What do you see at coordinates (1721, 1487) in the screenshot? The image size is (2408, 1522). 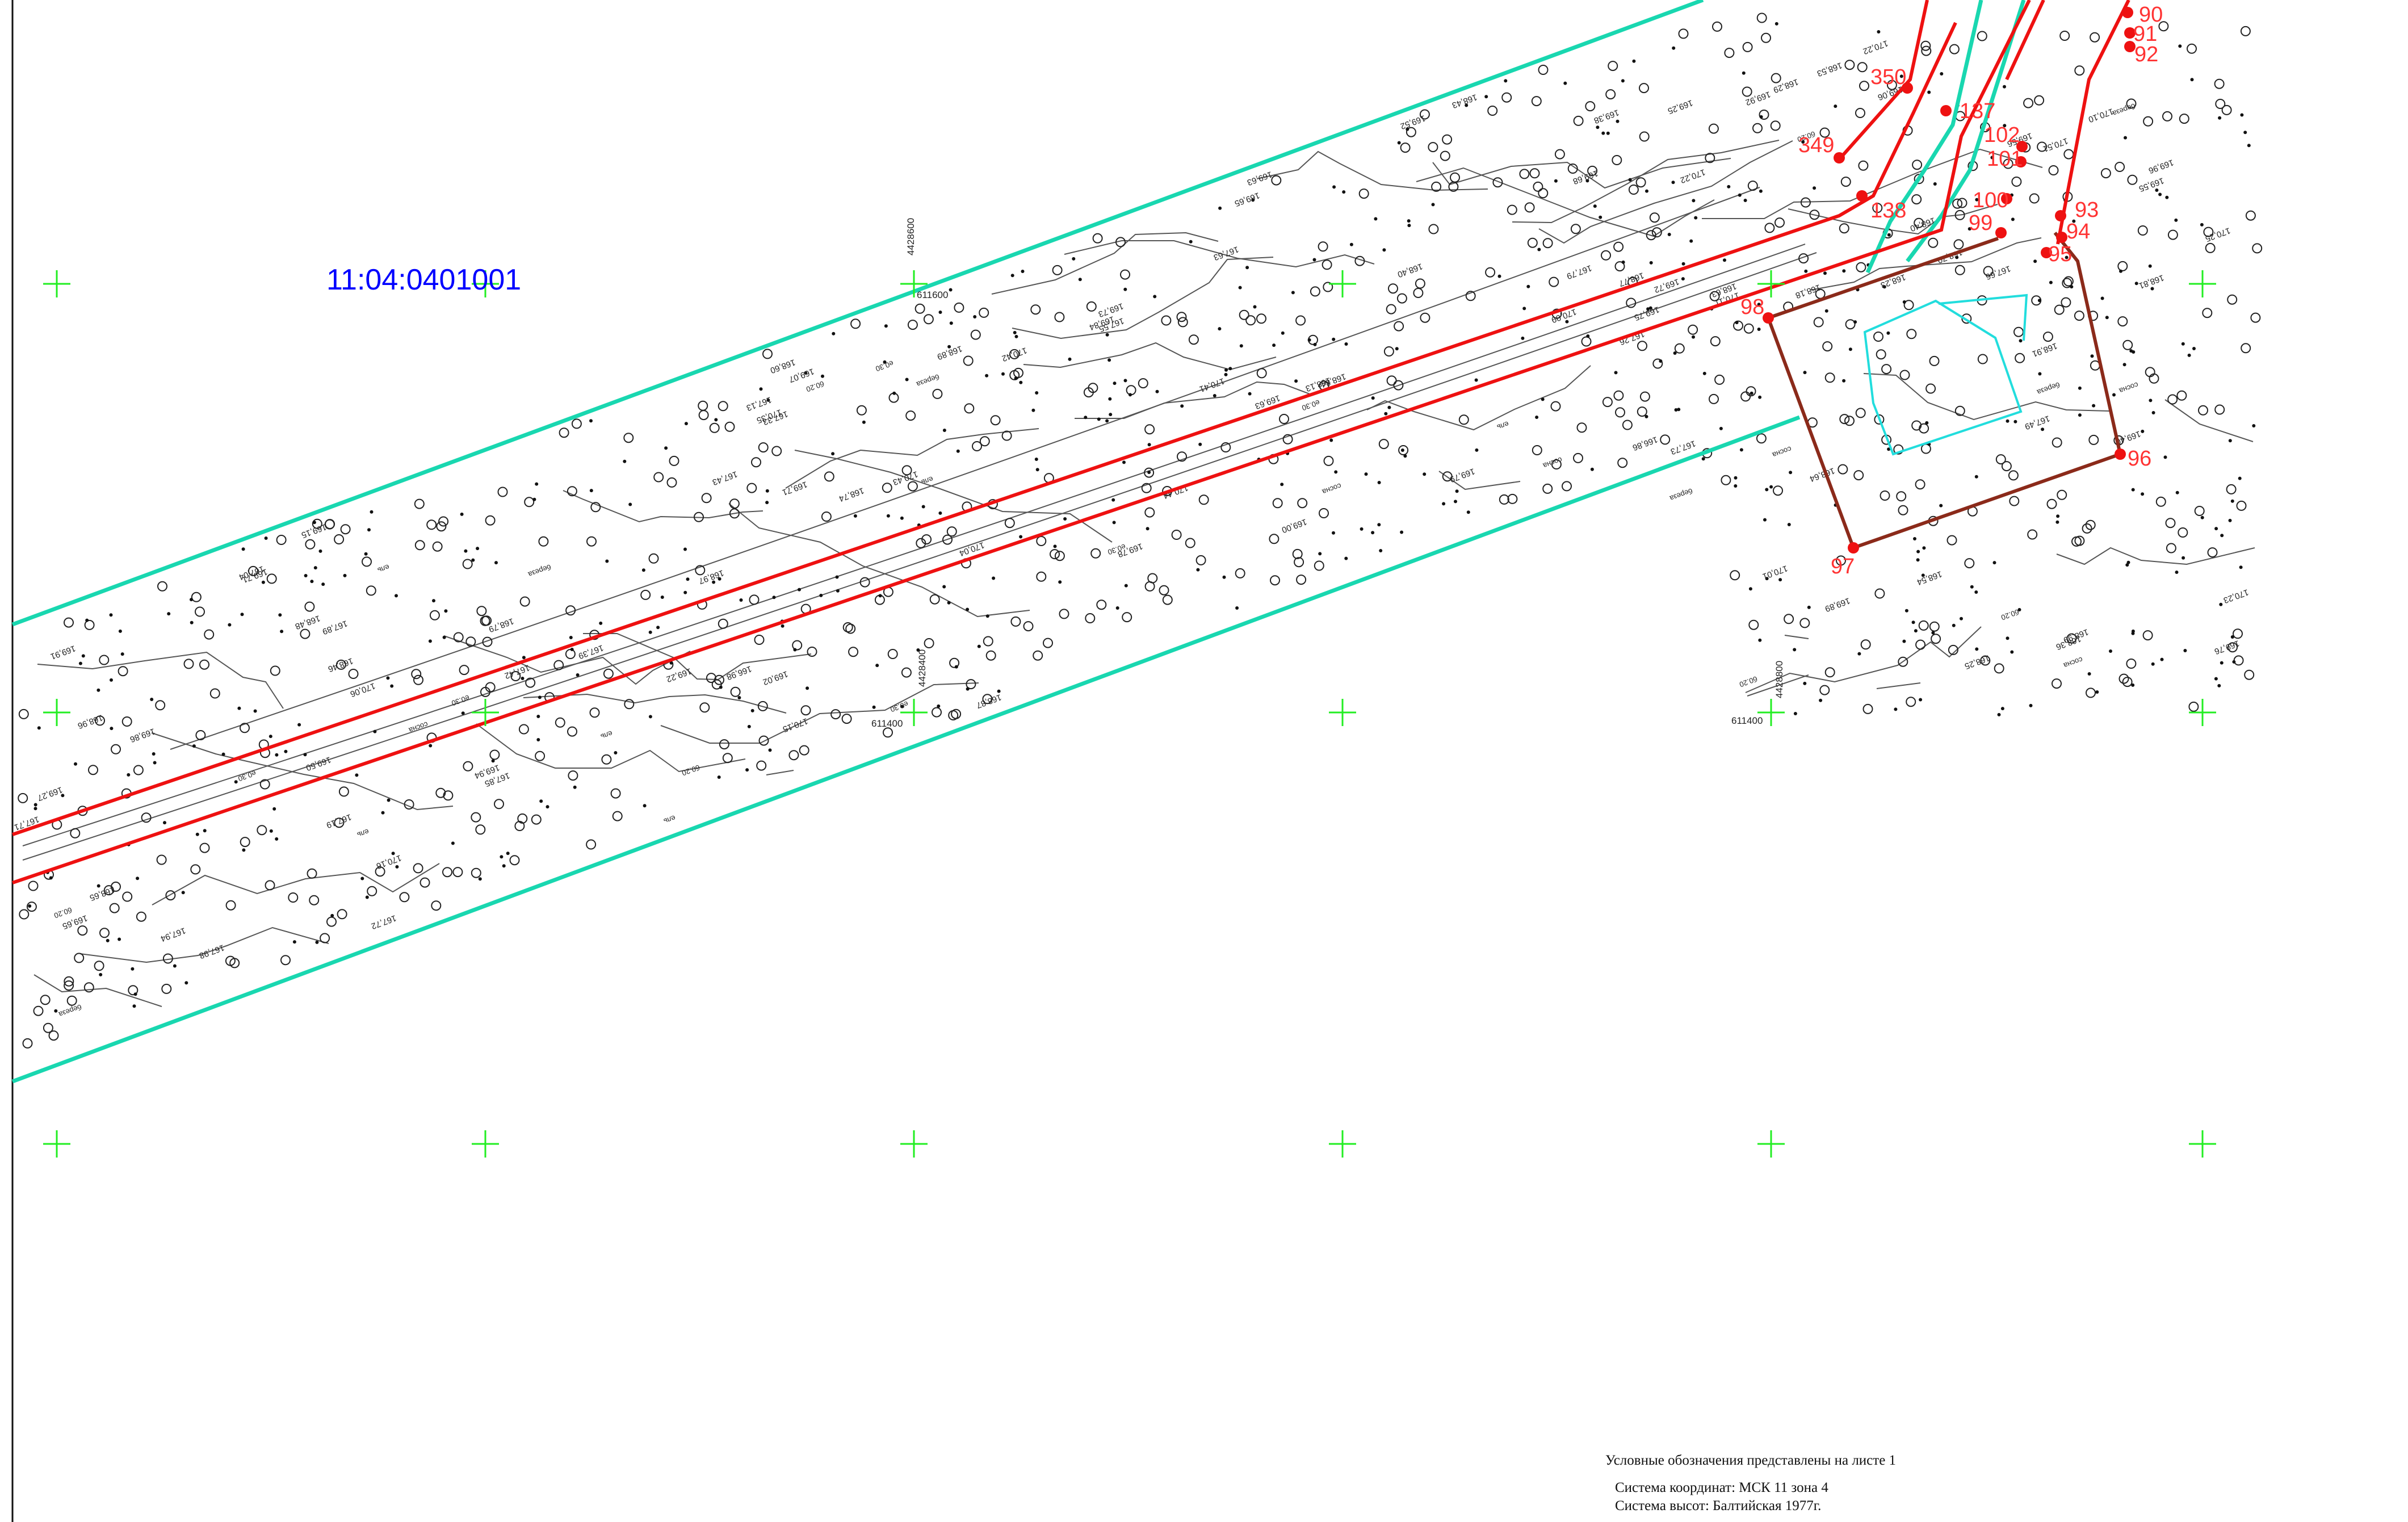 I see `coordinate-system-note: Система координат: МСК 11 зона 4` at bounding box center [1721, 1487].